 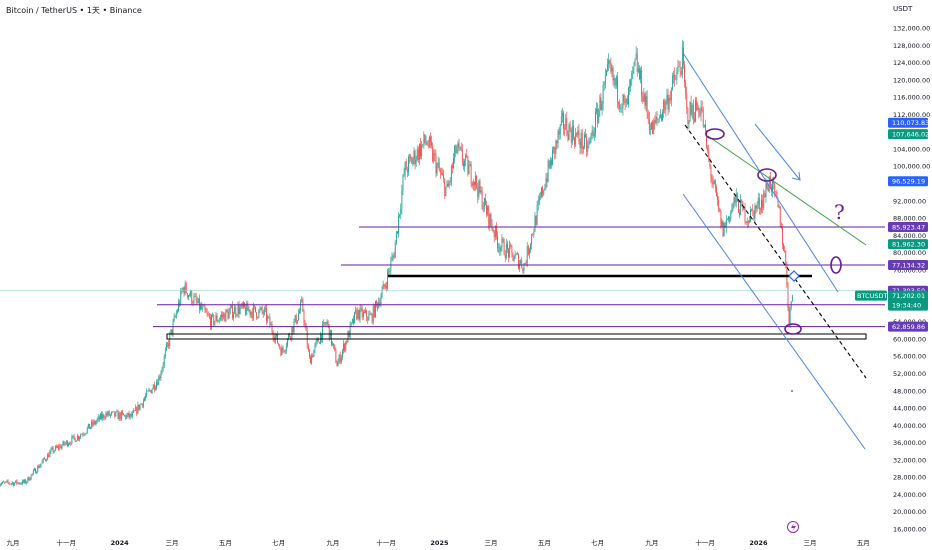 I want to click on price-tick-label: 84,000.00, so click(x=909, y=236).